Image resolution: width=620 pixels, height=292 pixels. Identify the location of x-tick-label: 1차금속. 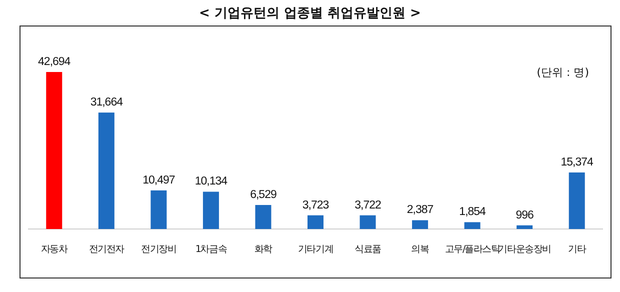
(211, 249).